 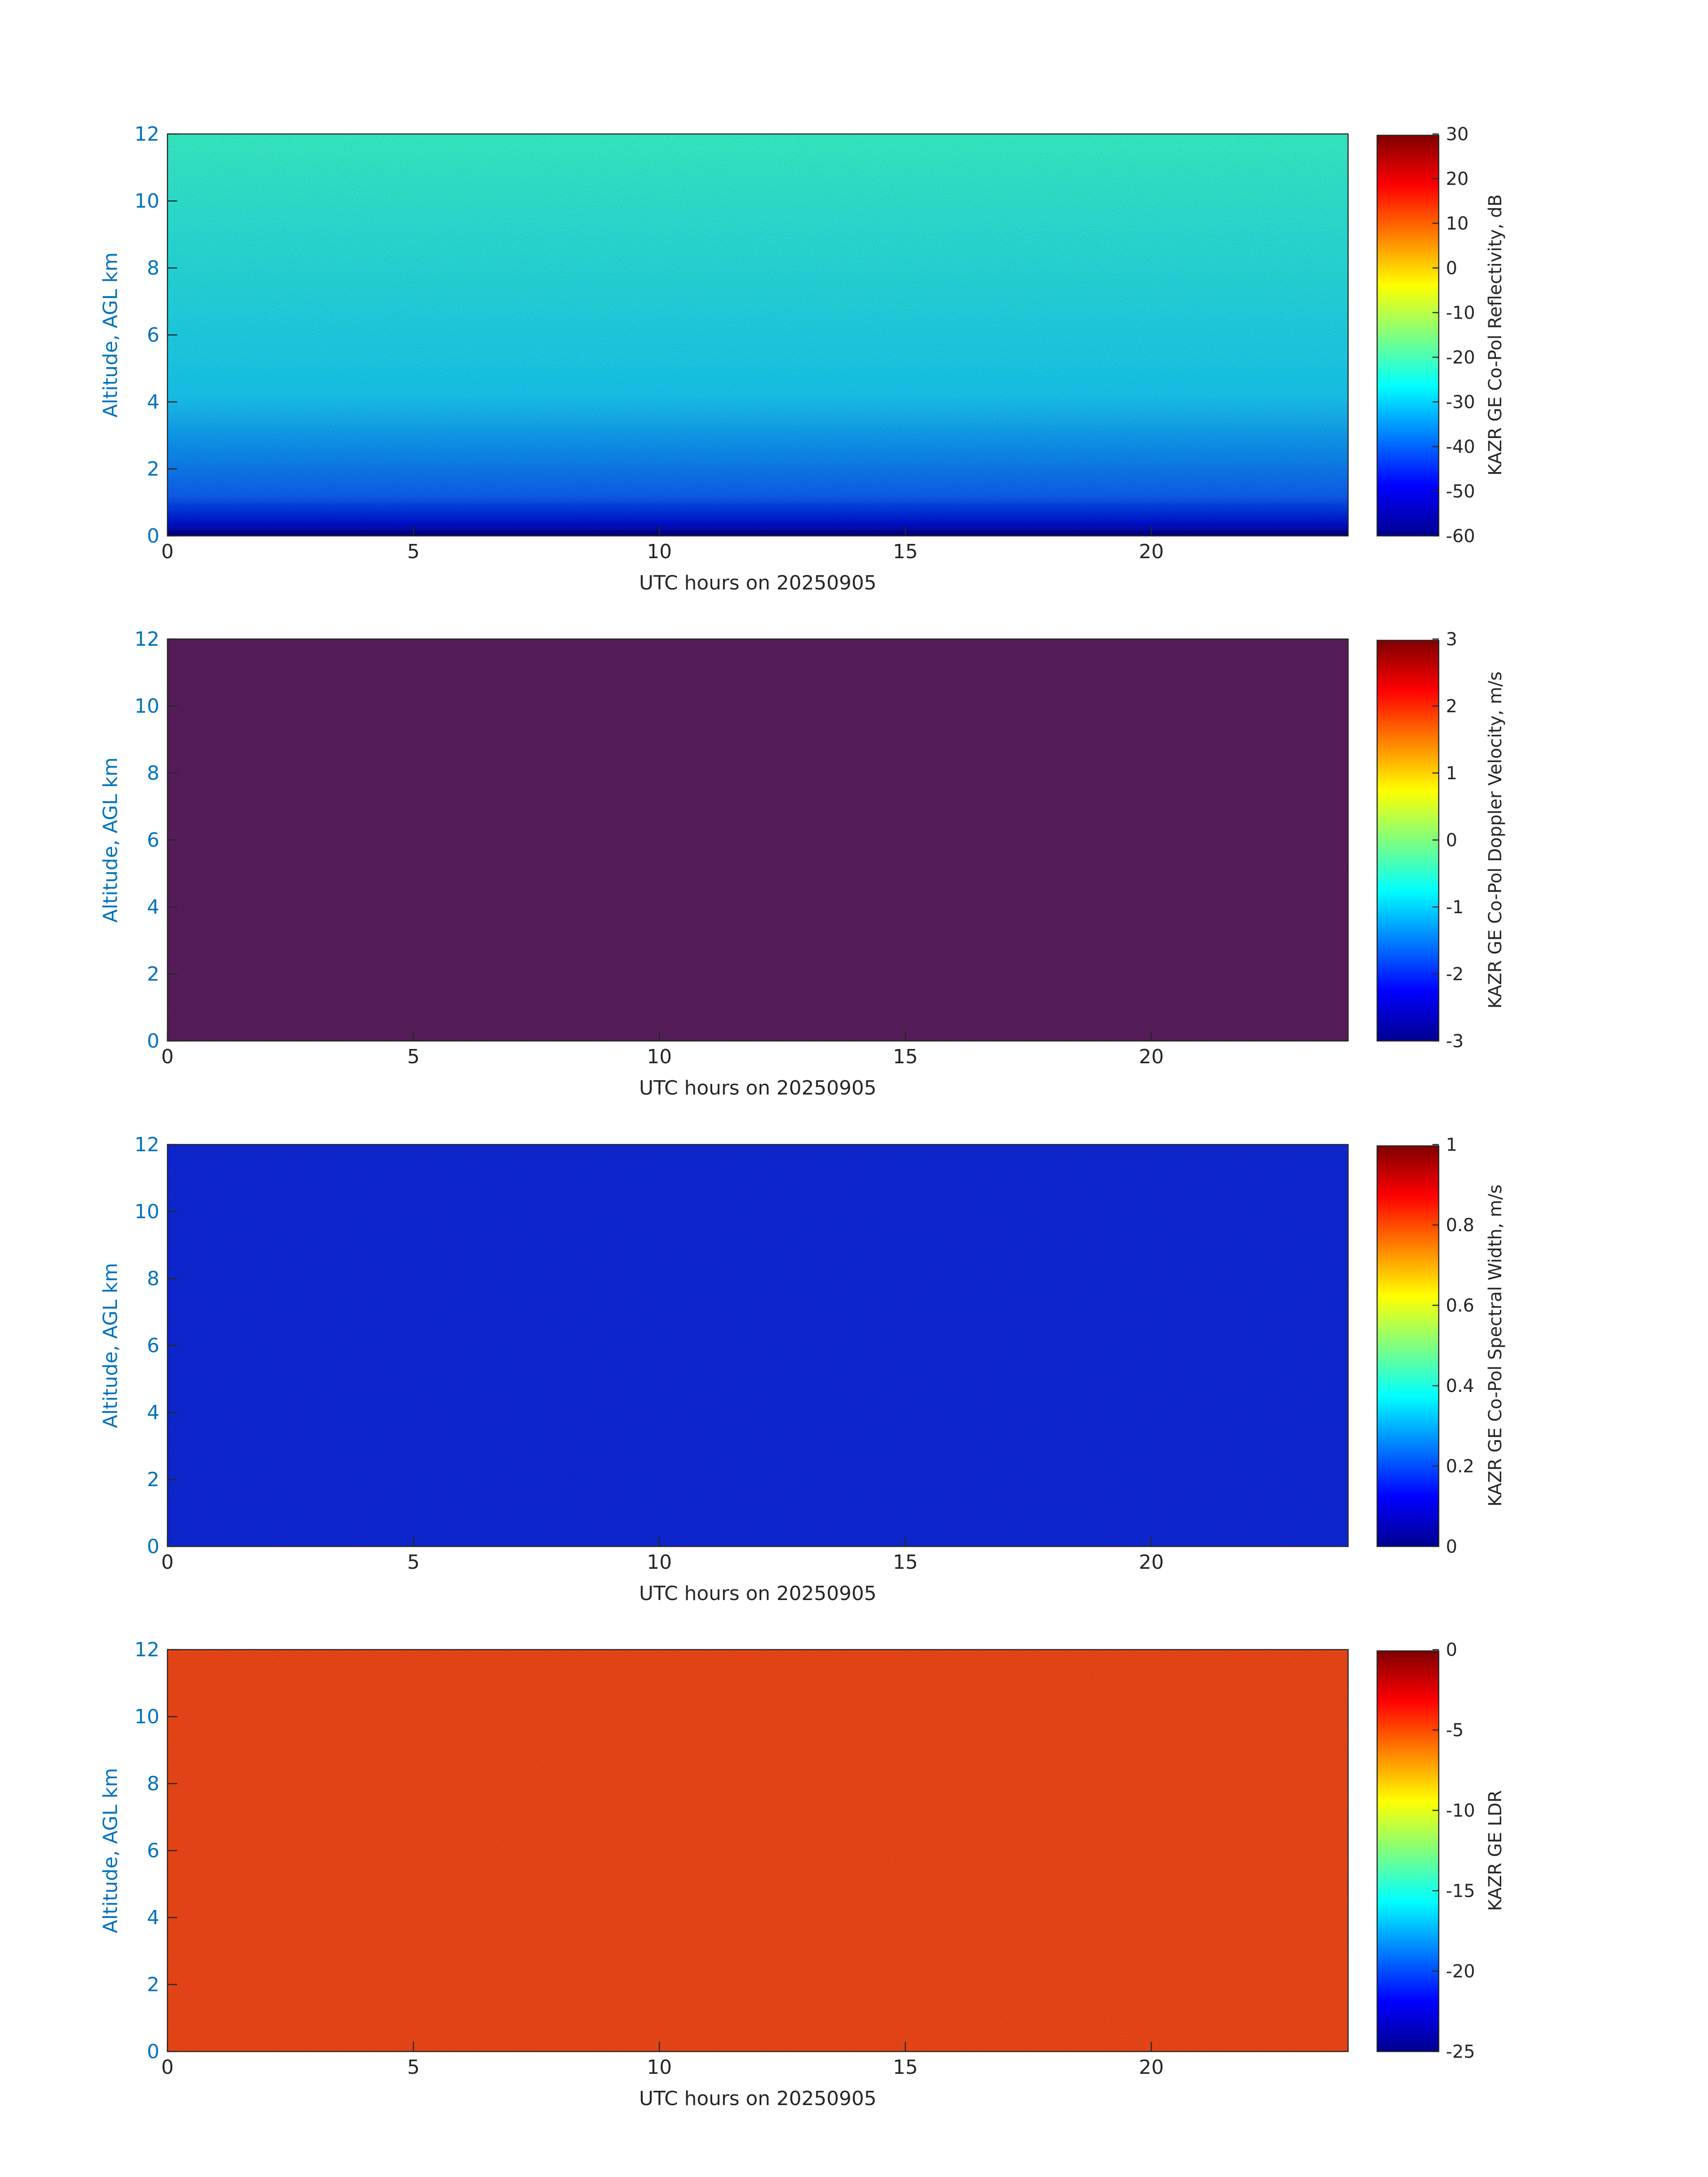 What do you see at coordinates (1495, 1345) in the screenshot?
I see `colorbar-label: KAZR GE Co-Pol Spectral Width, m/s` at bounding box center [1495, 1345].